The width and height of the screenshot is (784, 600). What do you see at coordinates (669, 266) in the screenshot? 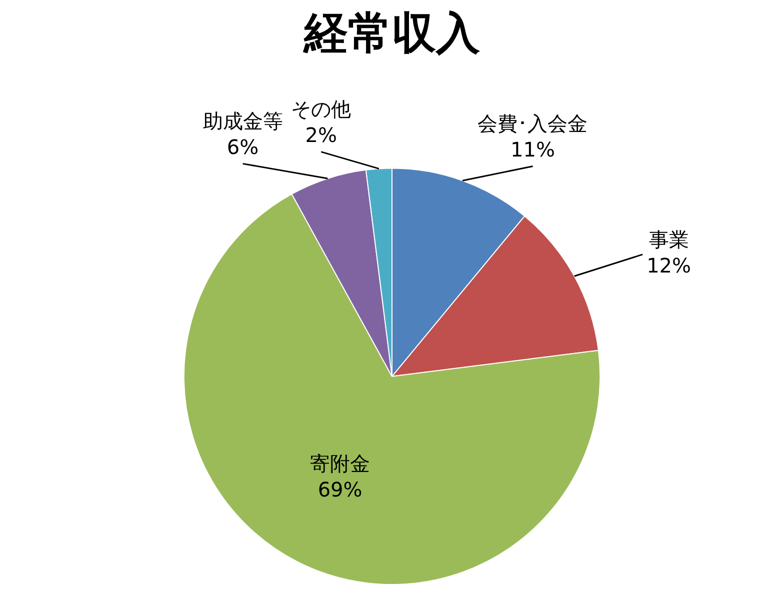
I see `data-label: 12%` at bounding box center [669, 266].